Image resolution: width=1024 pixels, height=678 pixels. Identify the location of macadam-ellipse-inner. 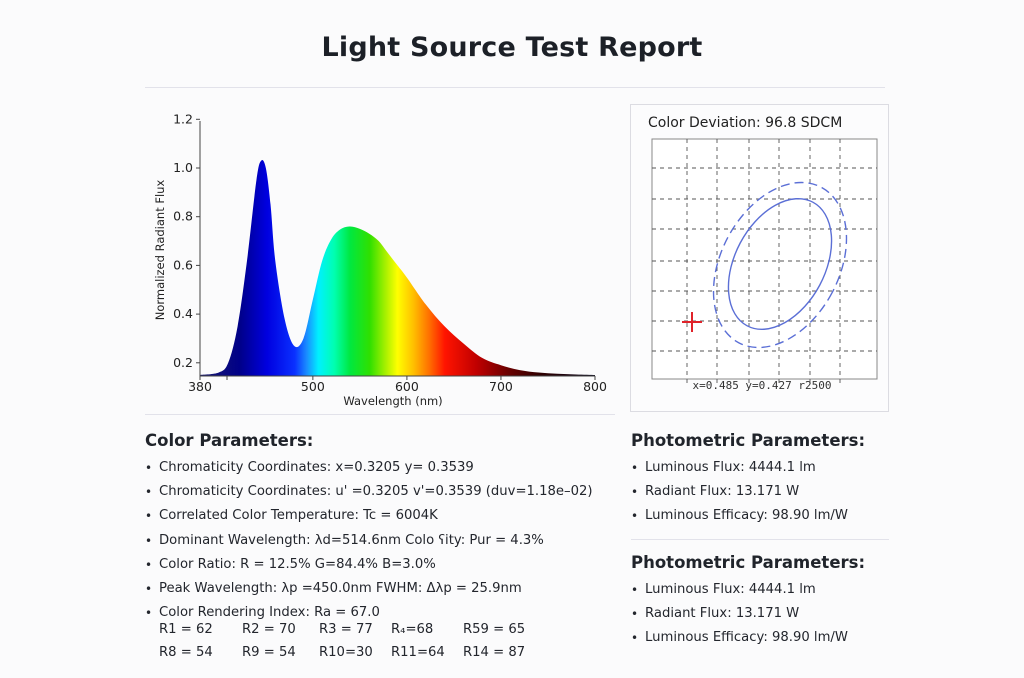
(780, 264).